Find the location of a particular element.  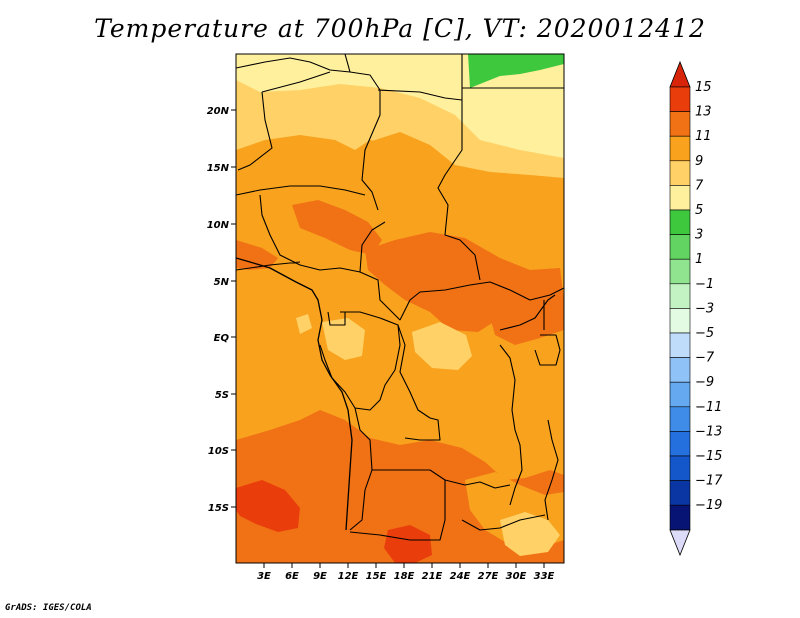

field-west-pale is located at coordinates (304, 324).